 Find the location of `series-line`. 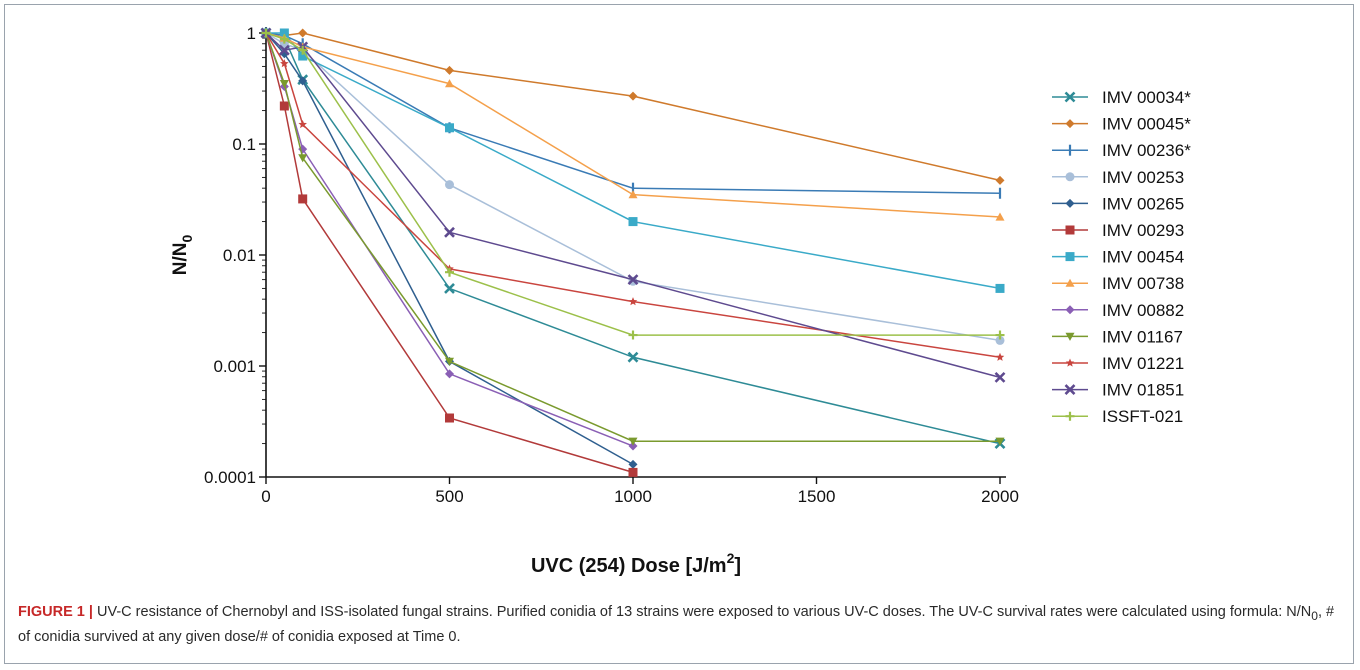

series-line is located at coordinates (633, 113).